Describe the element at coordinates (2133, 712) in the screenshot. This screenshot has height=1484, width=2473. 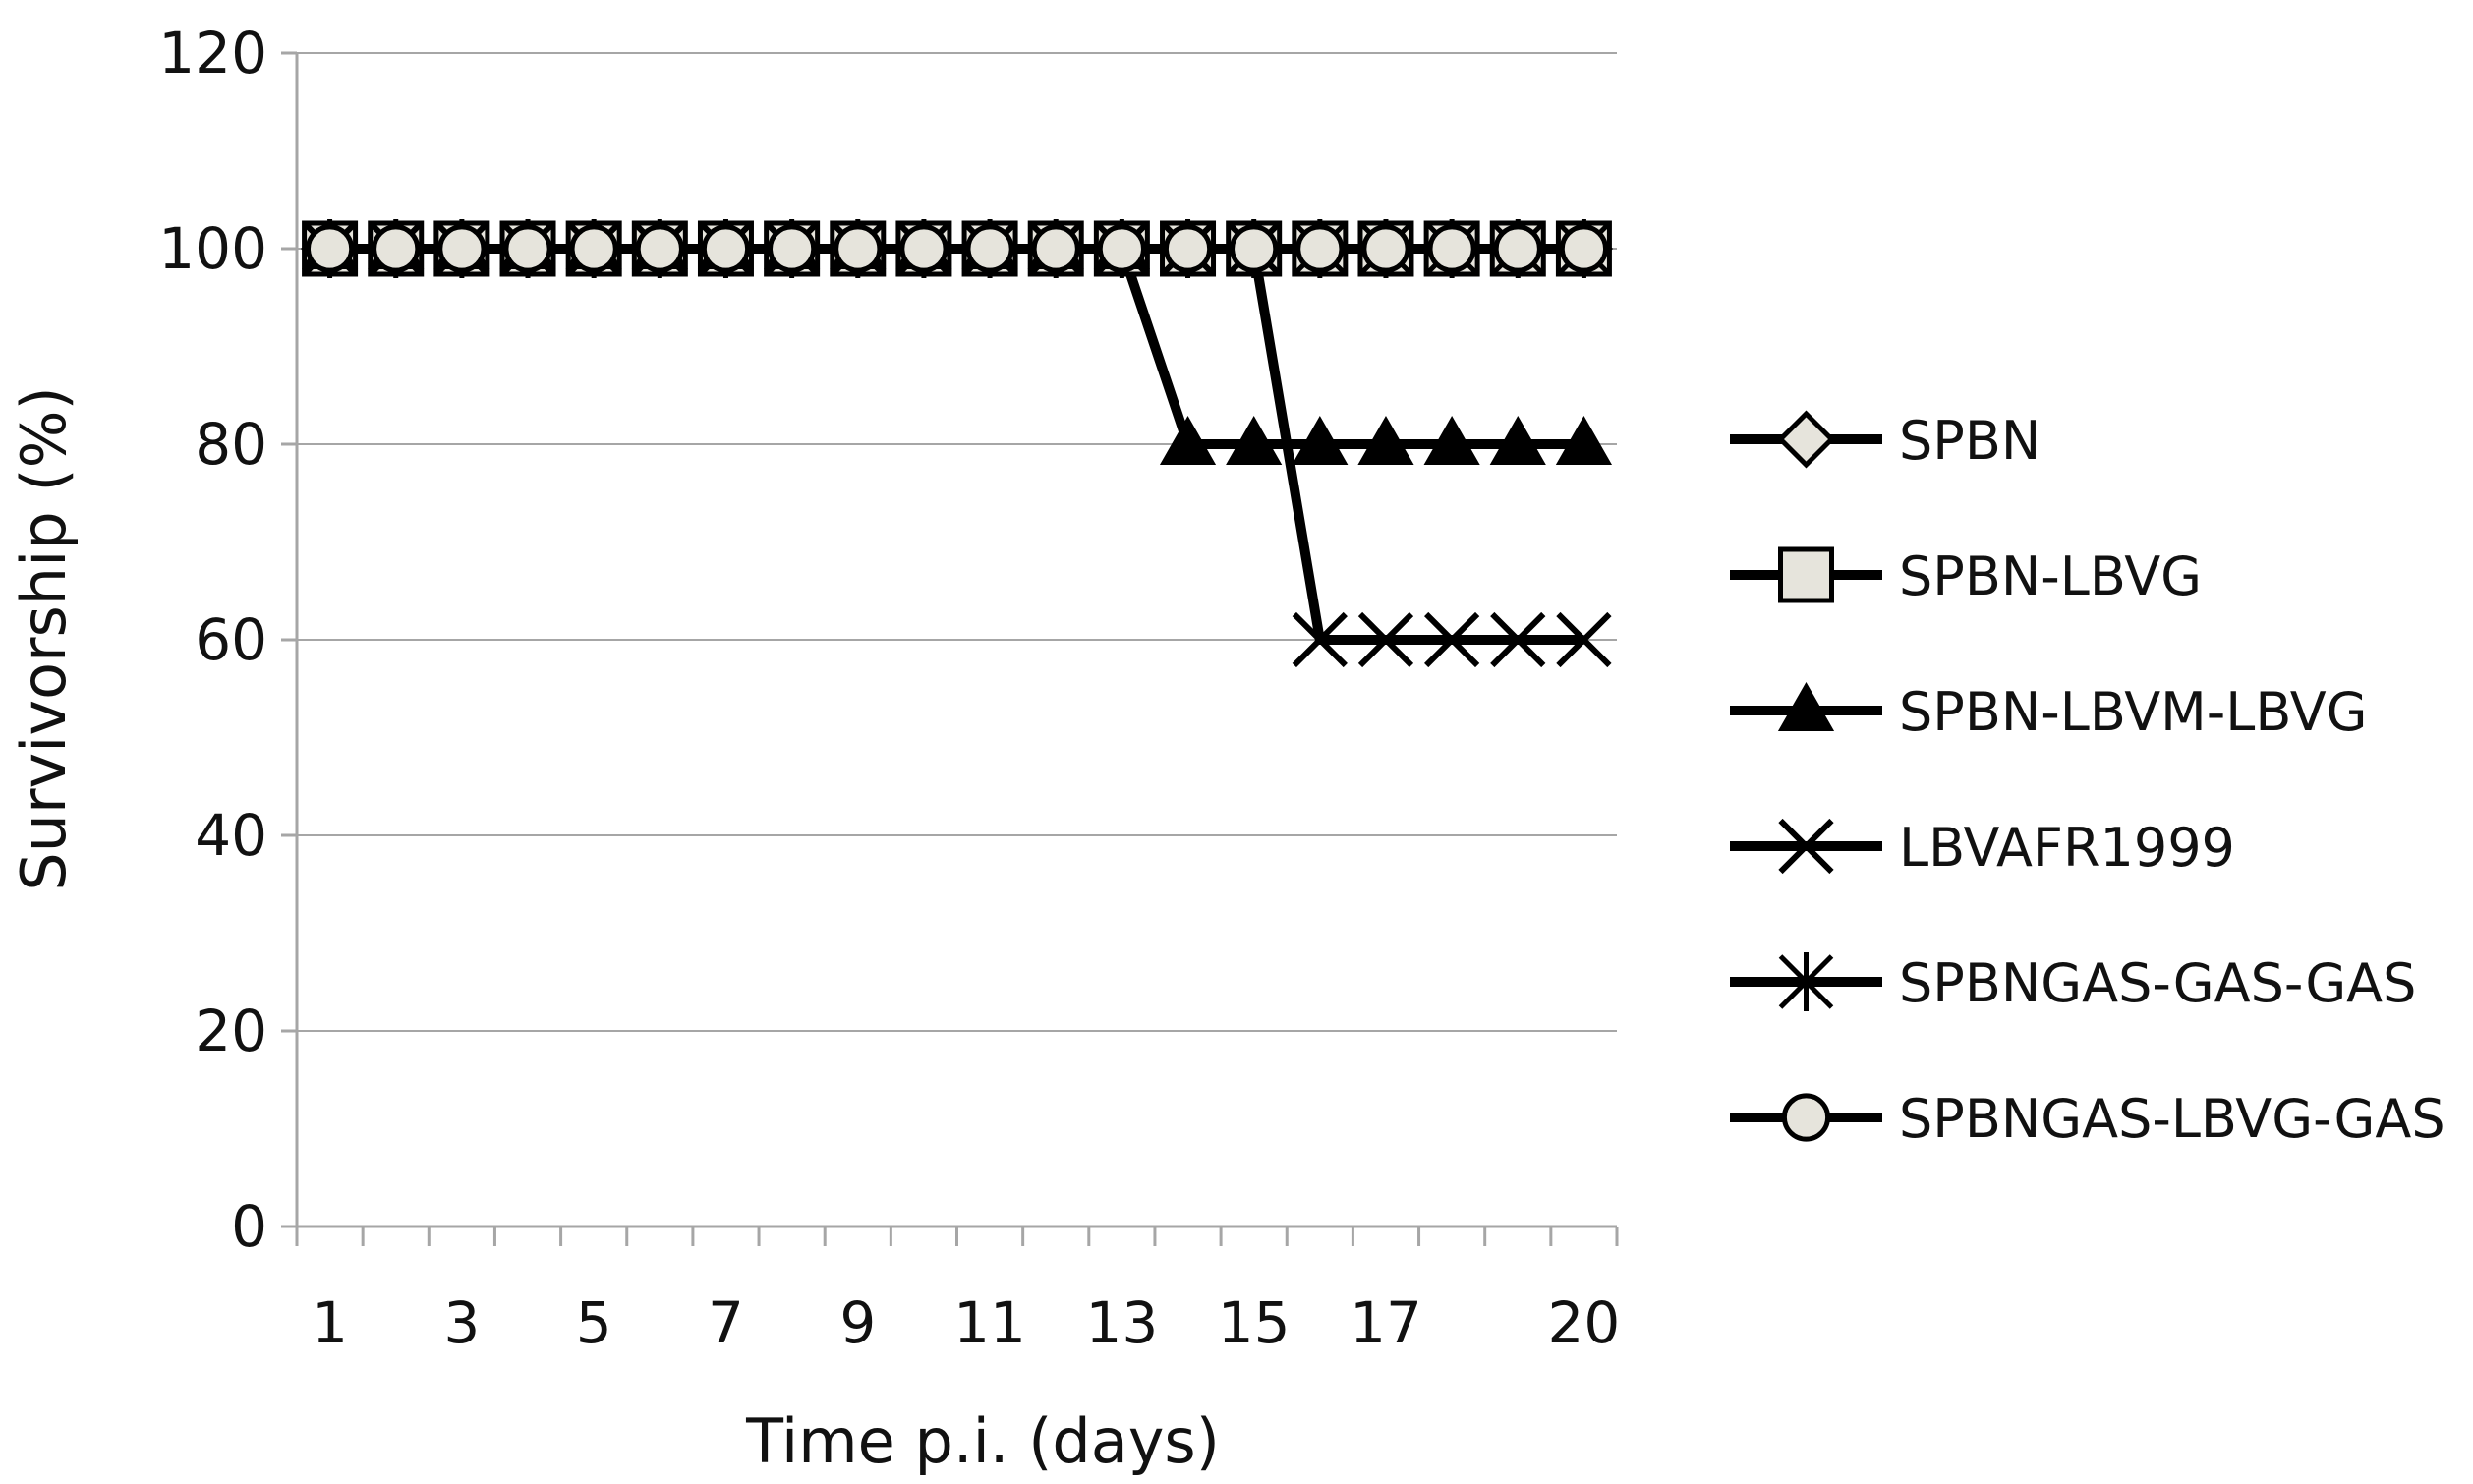
I see `legend-label: SPBN-LBVM-LBVG` at that location.